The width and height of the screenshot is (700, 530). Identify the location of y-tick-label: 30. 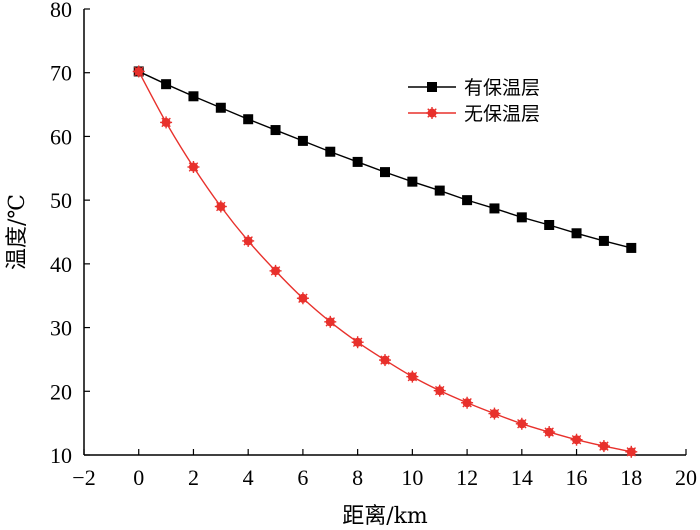
(61, 328).